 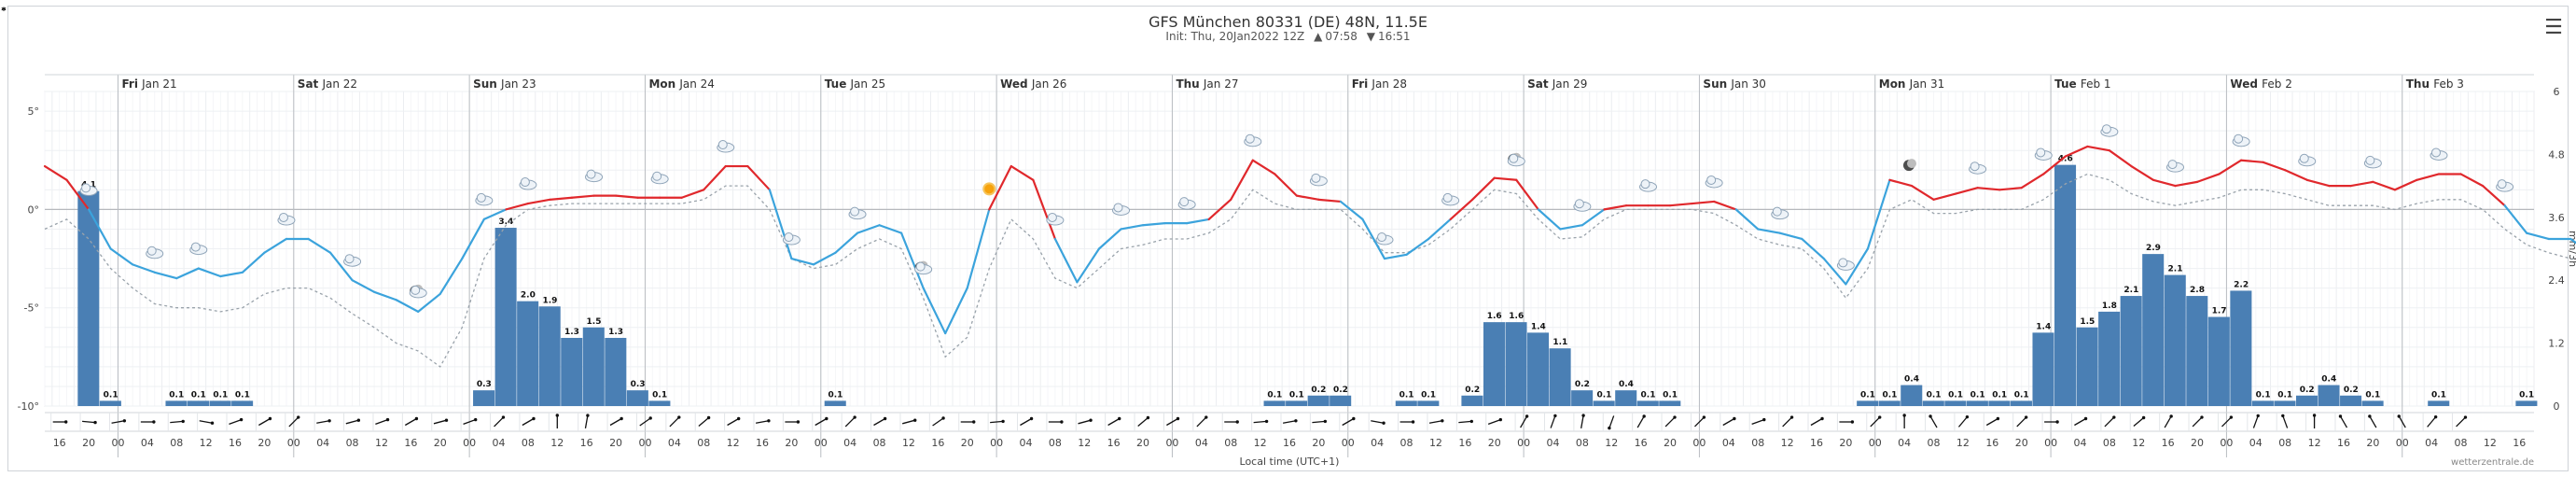 I want to click on hamburger-menu-icon: ☰, so click(x=2553, y=27).